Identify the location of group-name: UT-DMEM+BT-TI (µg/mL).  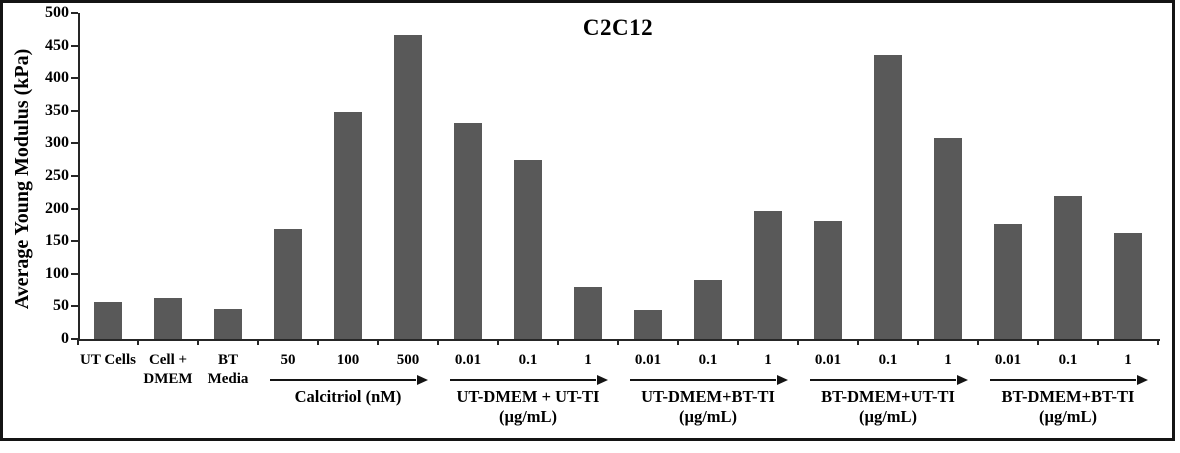
(708, 407).